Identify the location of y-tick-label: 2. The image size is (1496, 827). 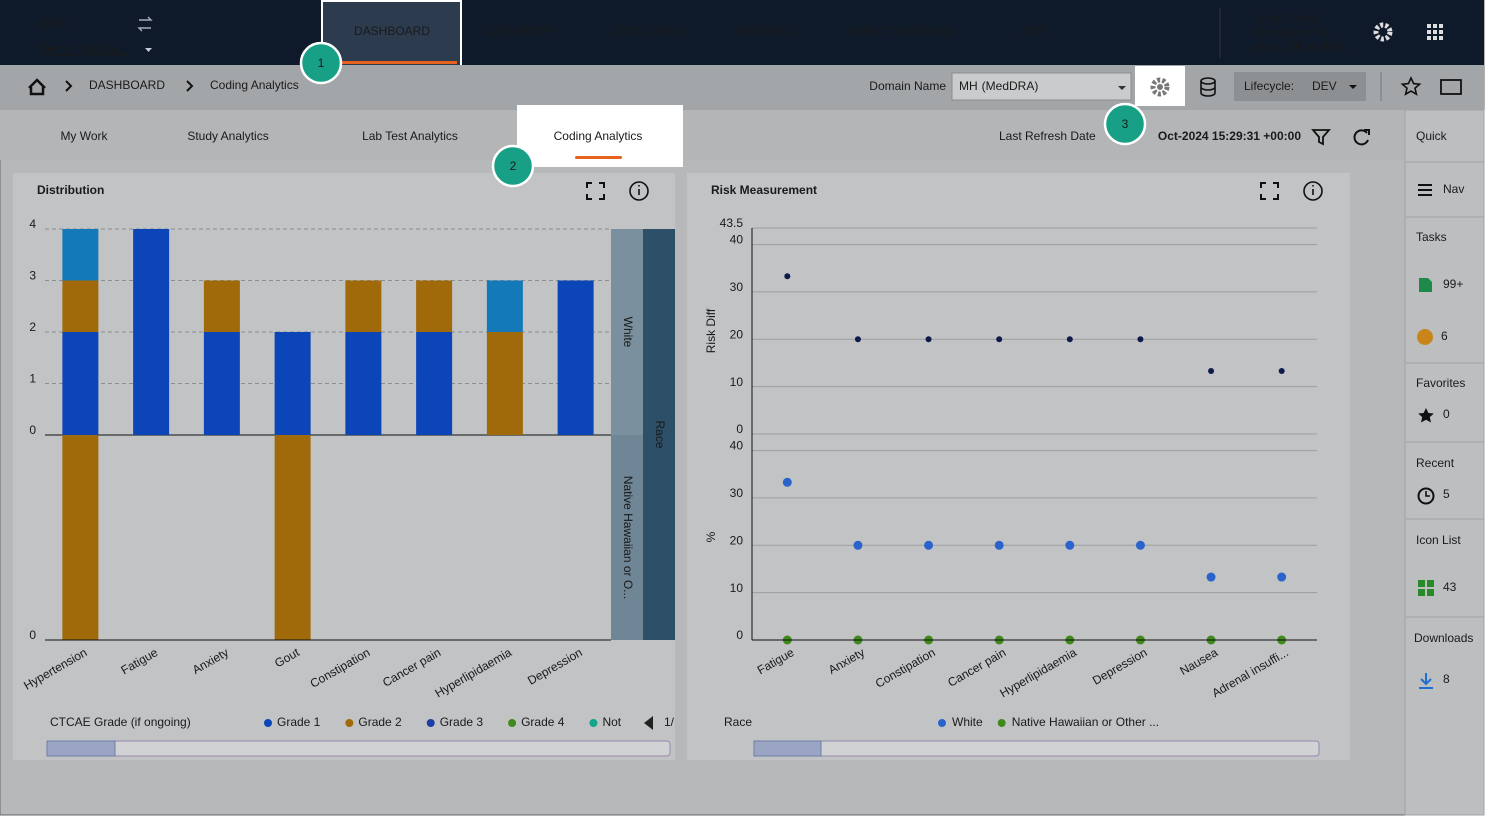
(32, 327).